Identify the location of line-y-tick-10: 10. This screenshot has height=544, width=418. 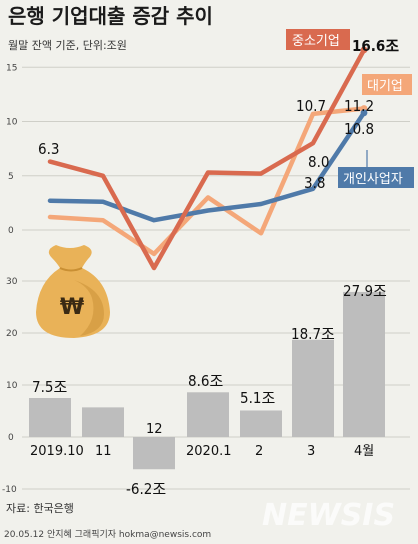
(12, 123).